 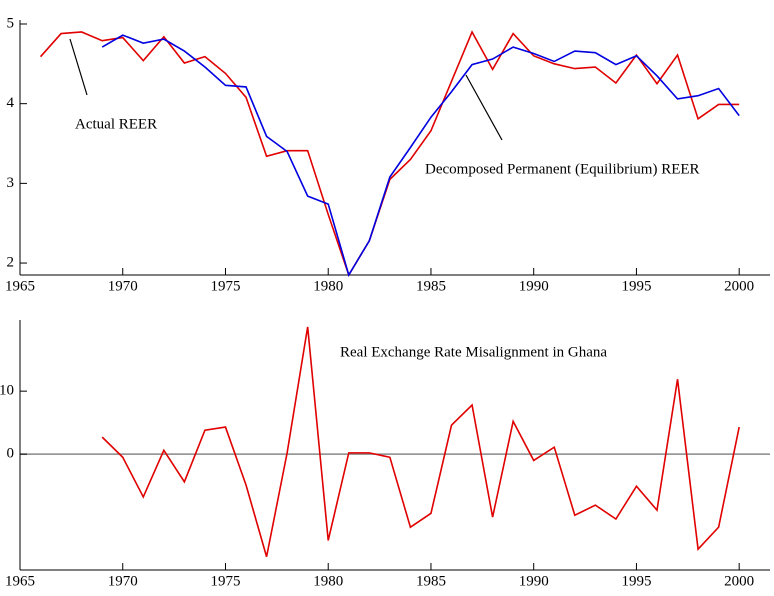 I want to click on chart-title: Real Exchange Rate Misalignment in Ghana, so click(x=473, y=352).